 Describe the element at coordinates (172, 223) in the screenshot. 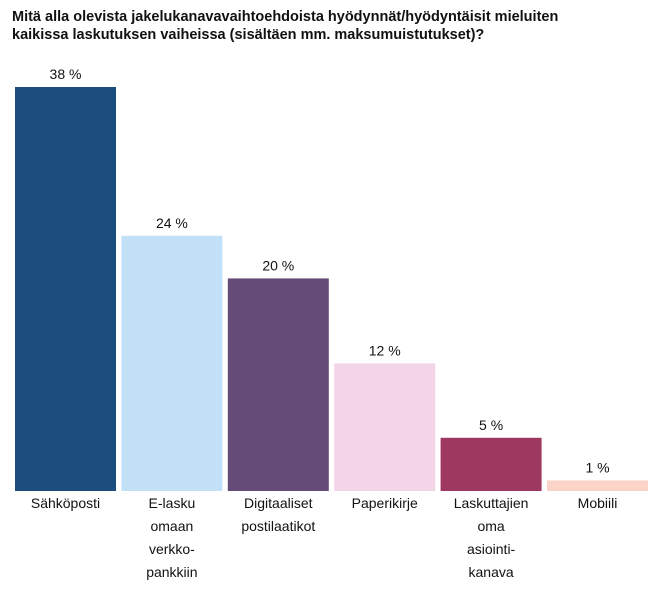

I see `value-label-e-lasku-omaan-verkko-pankkiin: 24 %` at that location.